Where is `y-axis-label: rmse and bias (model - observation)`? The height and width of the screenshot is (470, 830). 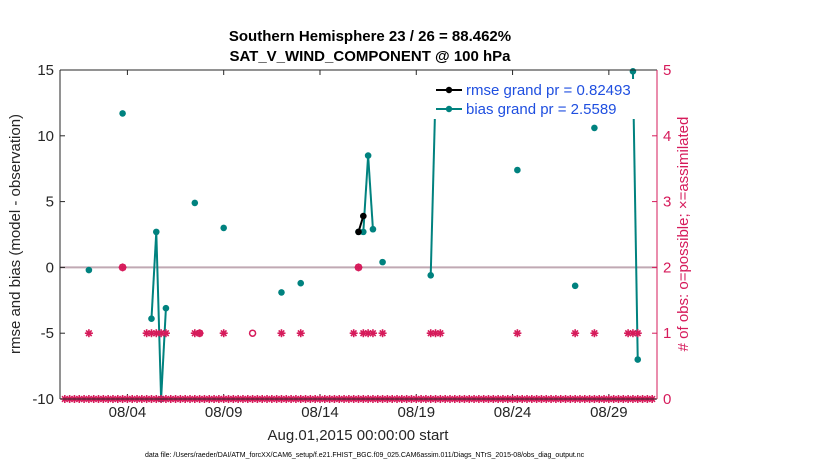 y-axis-label: rmse and bias (model - observation) is located at coordinates (15, 234).